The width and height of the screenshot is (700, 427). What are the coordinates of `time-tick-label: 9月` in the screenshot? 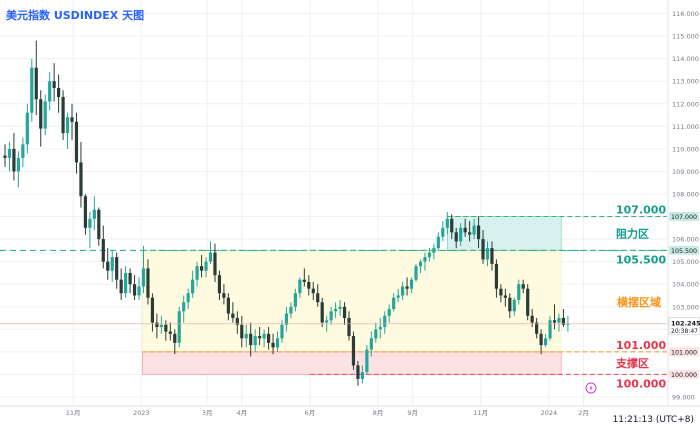 It's located at (412, 413).